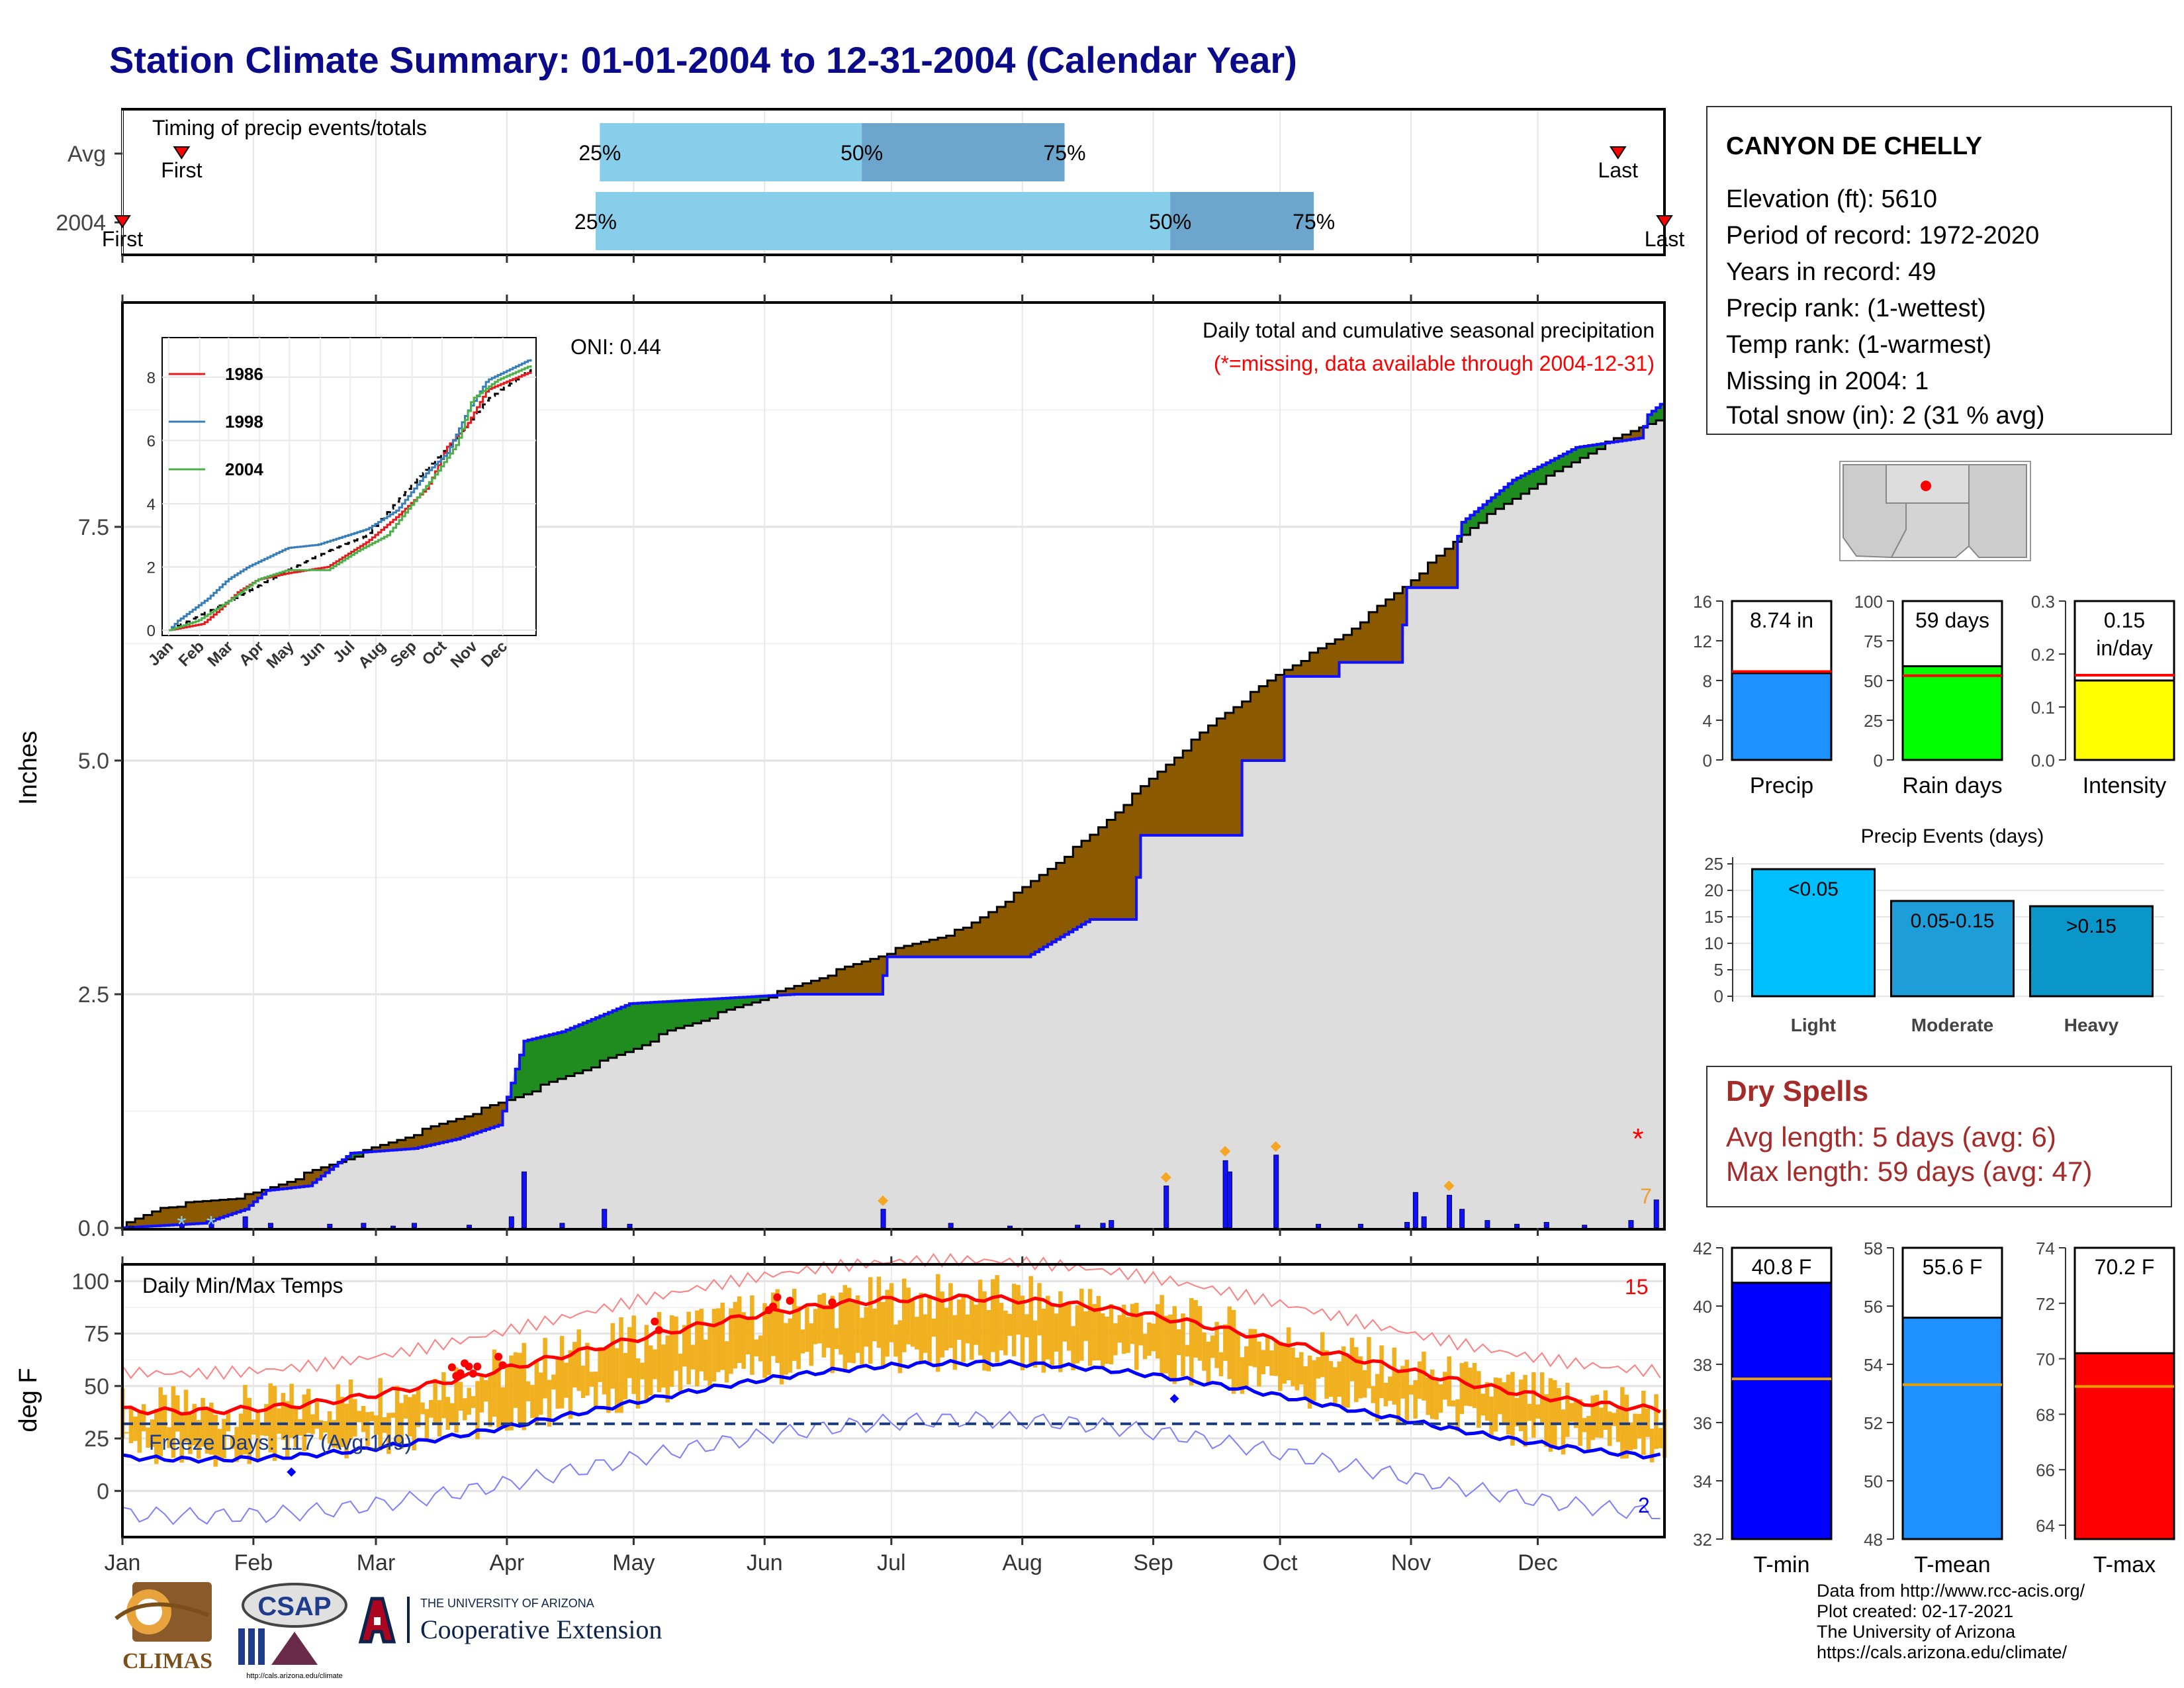  Describe the element at coordinates (1952, 713) in the screenshot. I see `precip-summary-bar` at that location.